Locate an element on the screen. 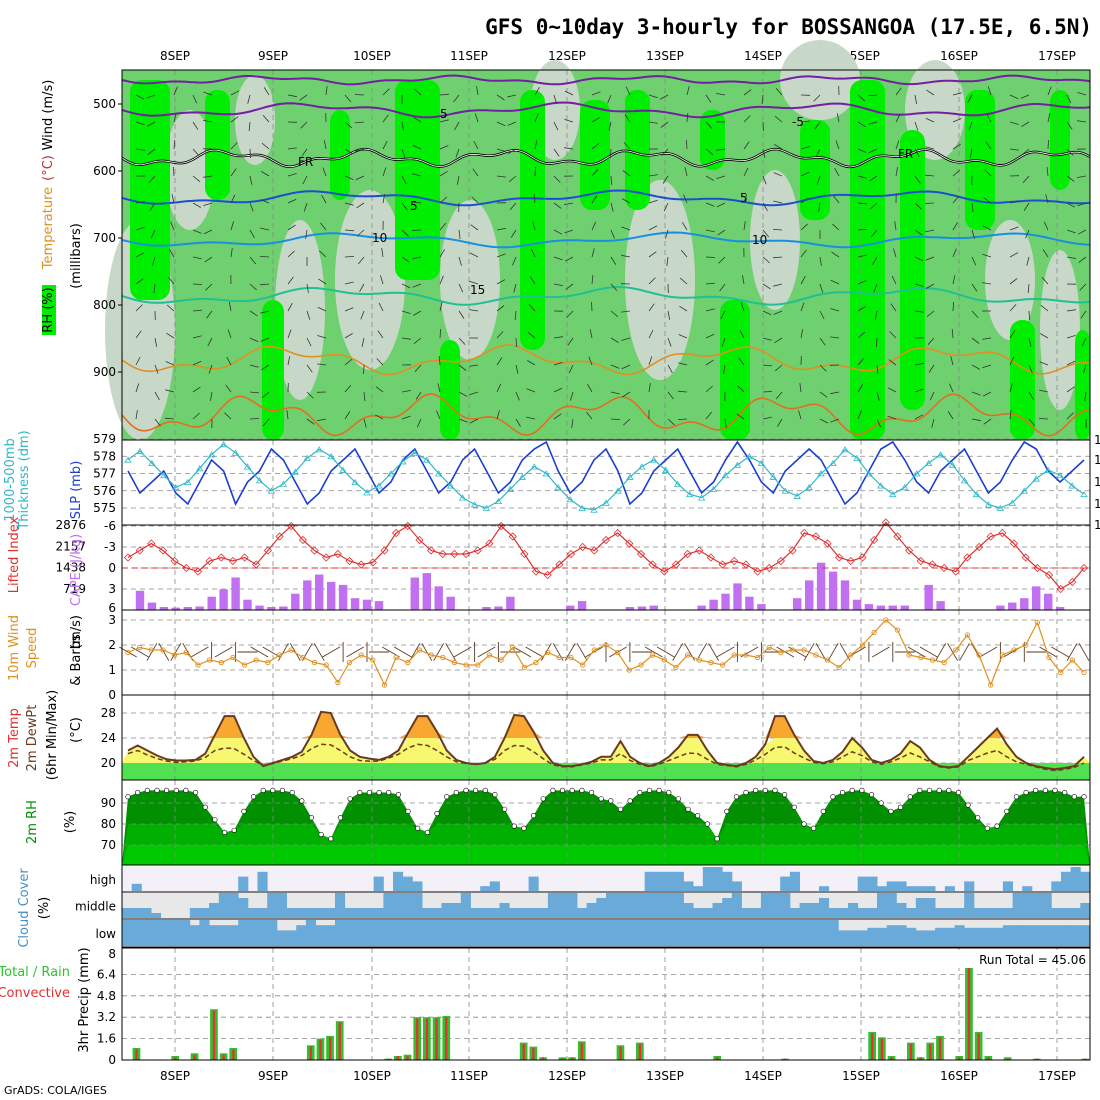 Image resolution: width=1100 pixels, height=1100 pixels. credit-text: GrADS: COLA/IGES is located at coordinates (55, 1090).